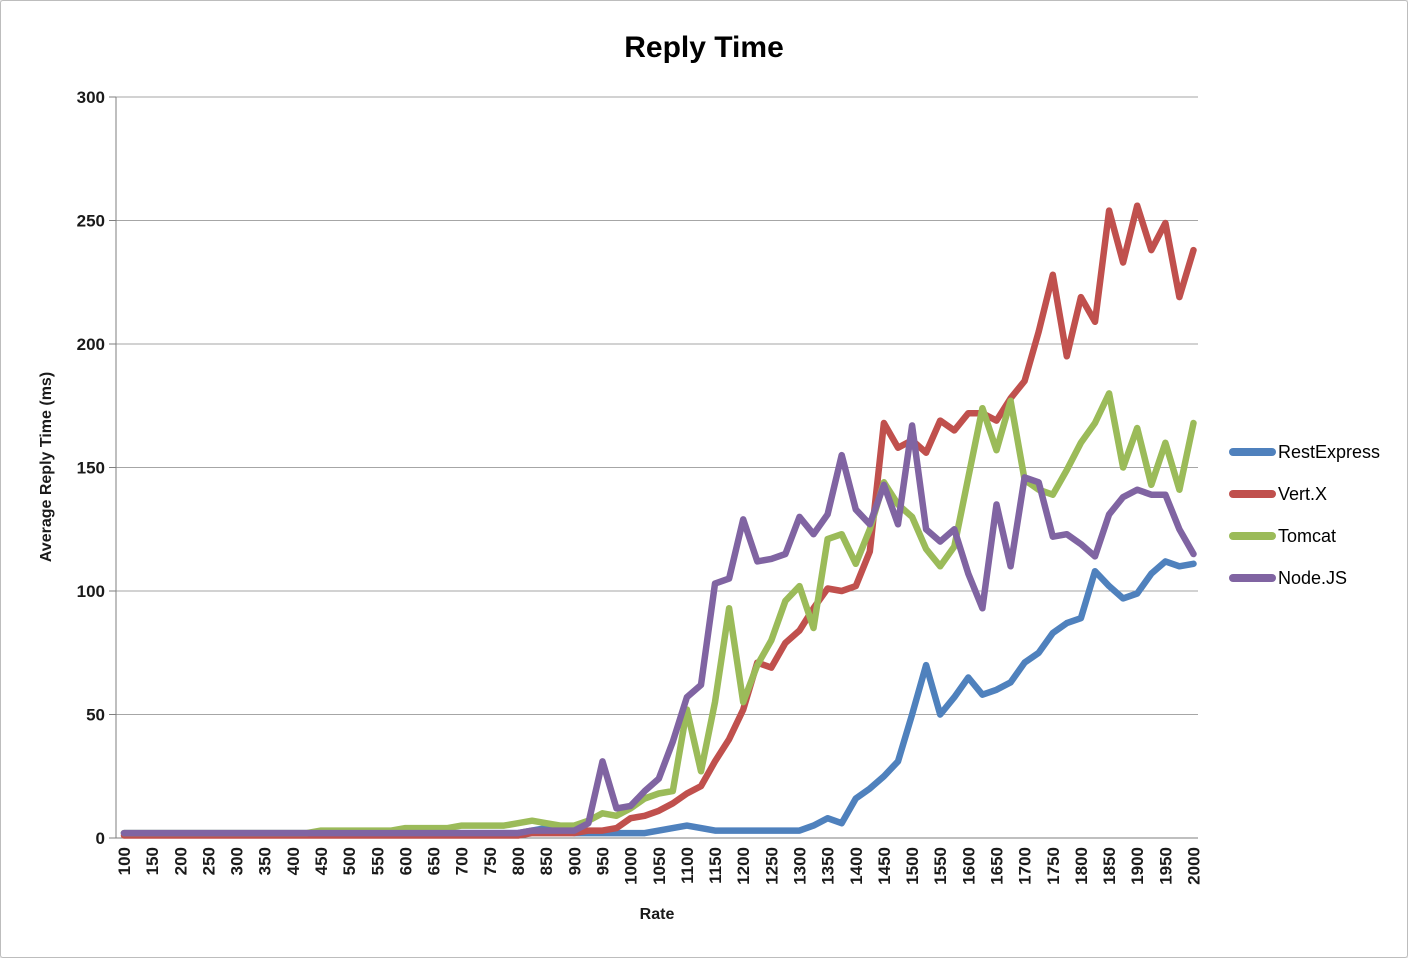 This screenshot has height=958, width=1408. Describe the element at coordinates (743, 866) in the screenshot. I see `x-tick-label: 1200` at that location.